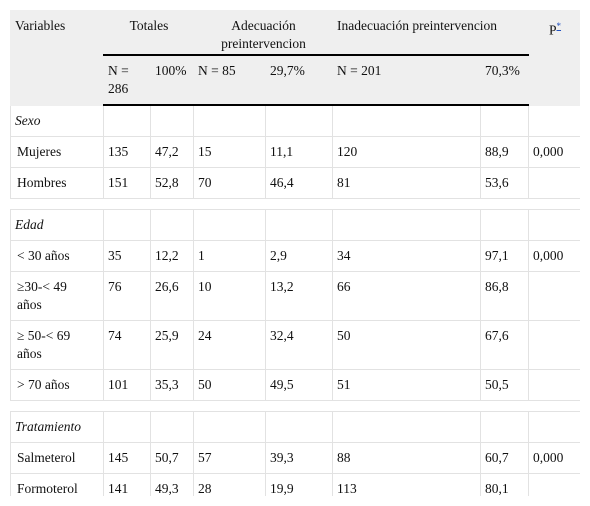 The height and width of the screenshot is (506, 590). I want to click on row-label: Formoterol, so click(57, 484).